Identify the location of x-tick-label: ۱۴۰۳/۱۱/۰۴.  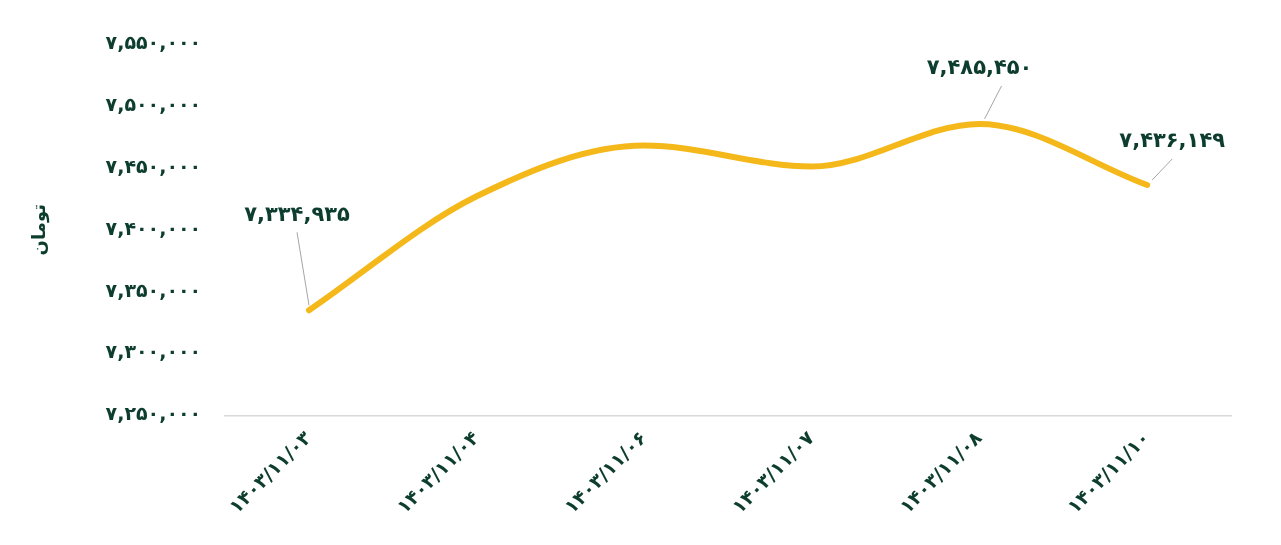
(437, 472).